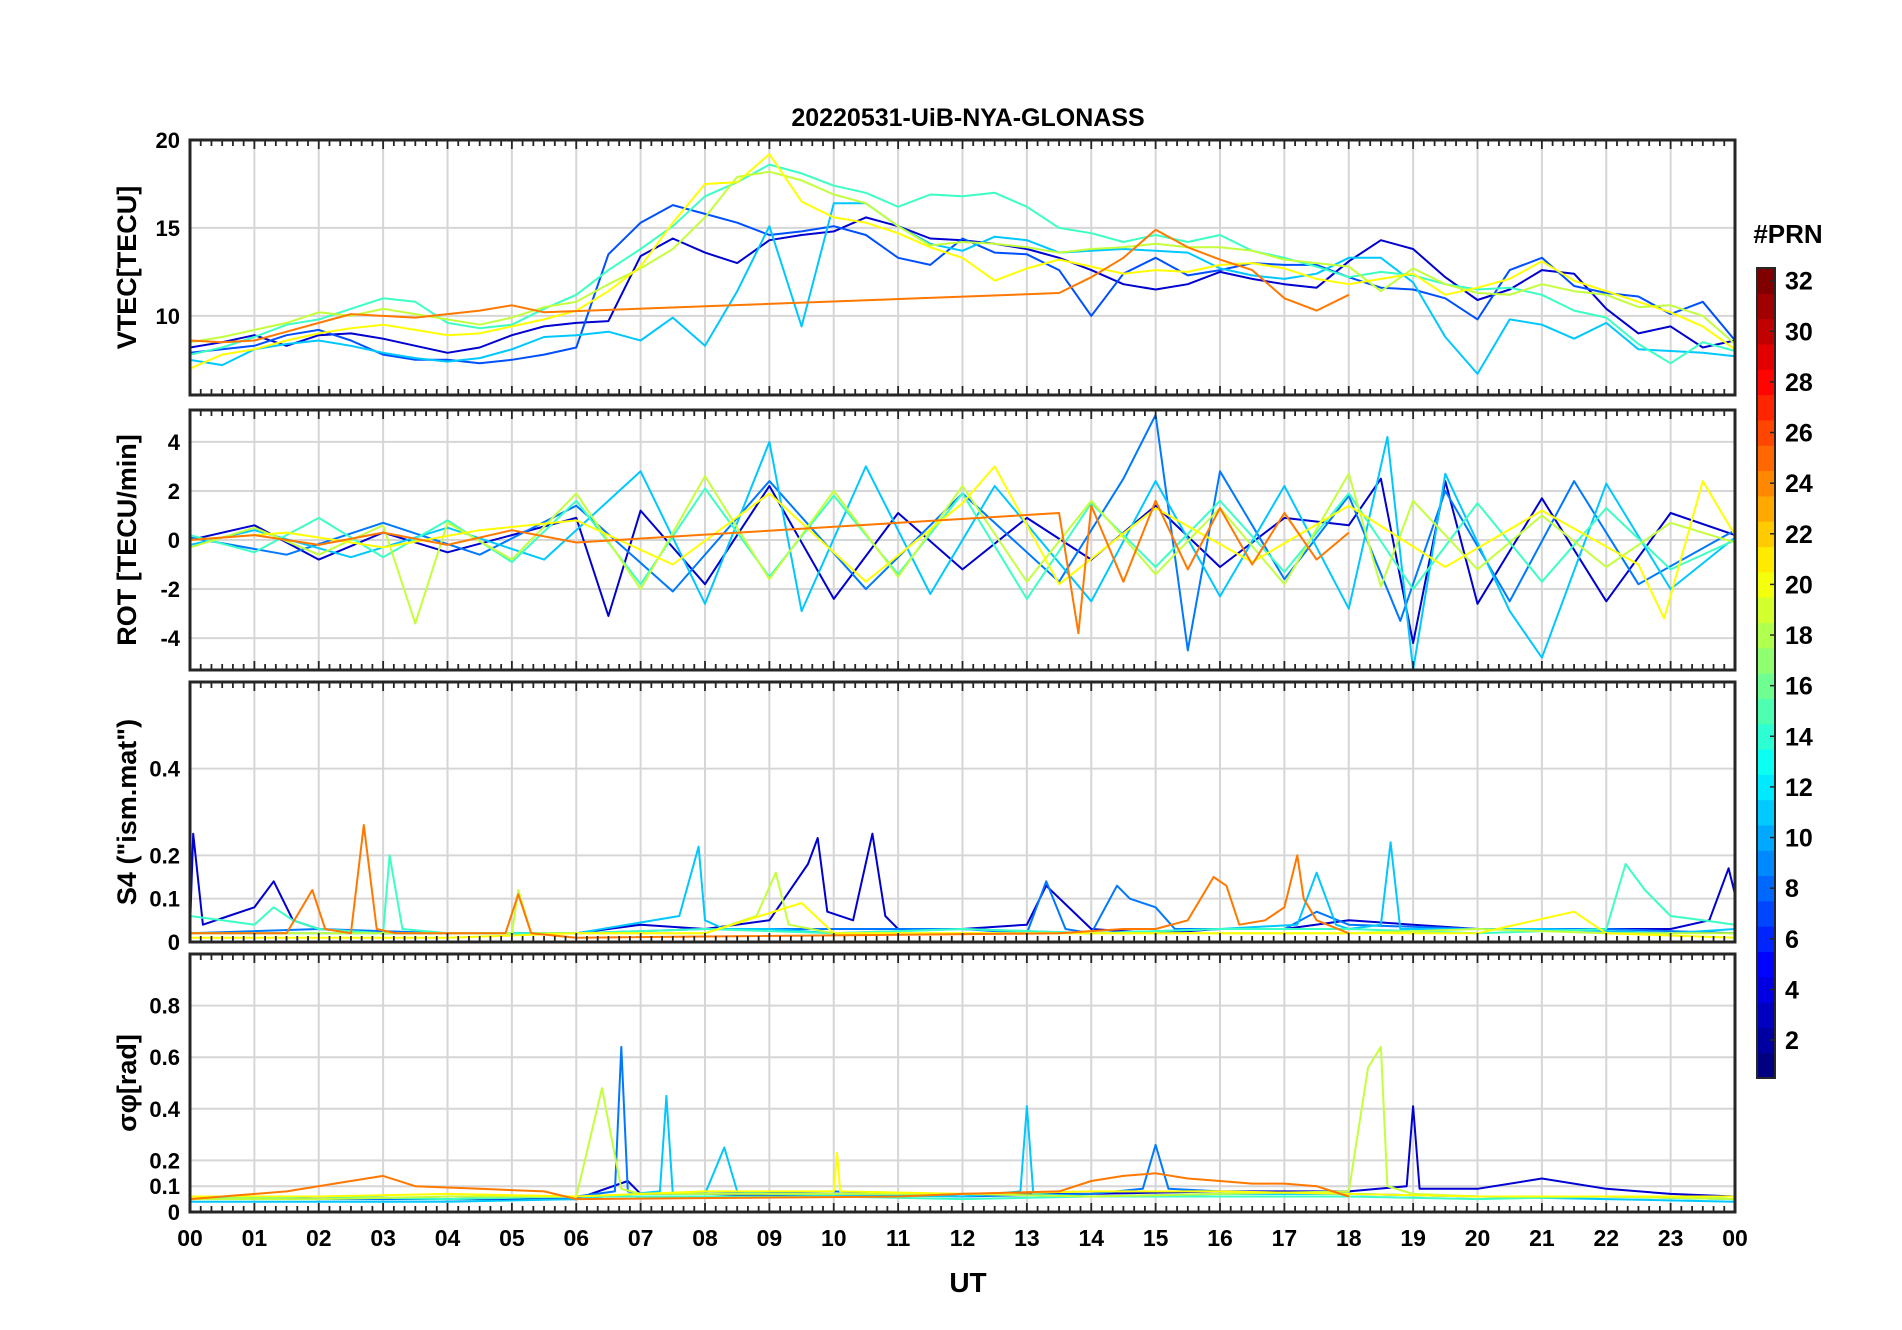 This screenshot has height=1330, width=1902. I want to click on colorbar-tick-label: 4, so click(1792, 990).